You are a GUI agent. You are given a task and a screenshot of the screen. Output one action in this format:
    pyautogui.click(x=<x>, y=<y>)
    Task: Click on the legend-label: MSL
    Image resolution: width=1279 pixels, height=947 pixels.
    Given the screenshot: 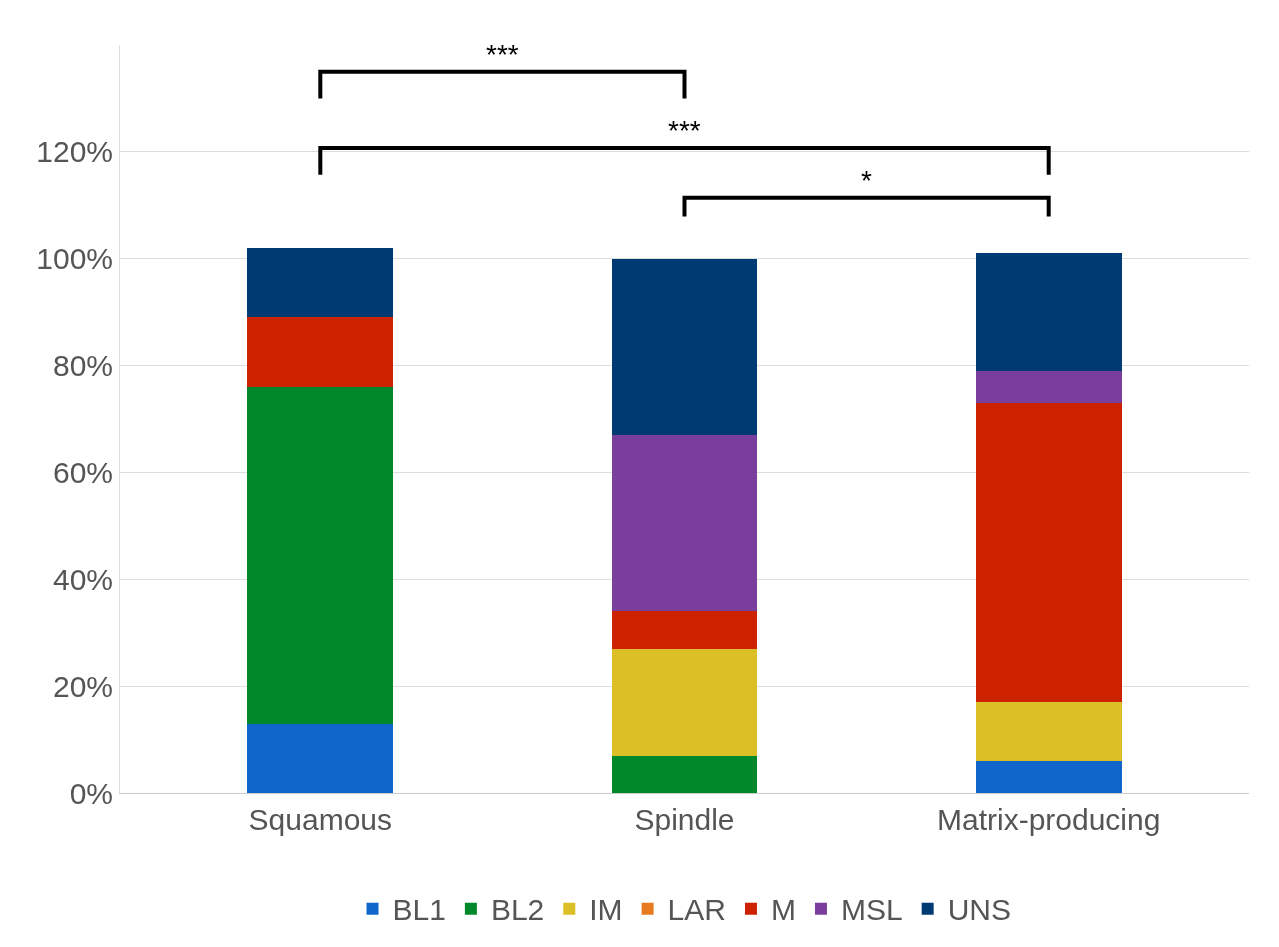 What is the action you would take?
    pyautogui.click(x=871, y=910)
    